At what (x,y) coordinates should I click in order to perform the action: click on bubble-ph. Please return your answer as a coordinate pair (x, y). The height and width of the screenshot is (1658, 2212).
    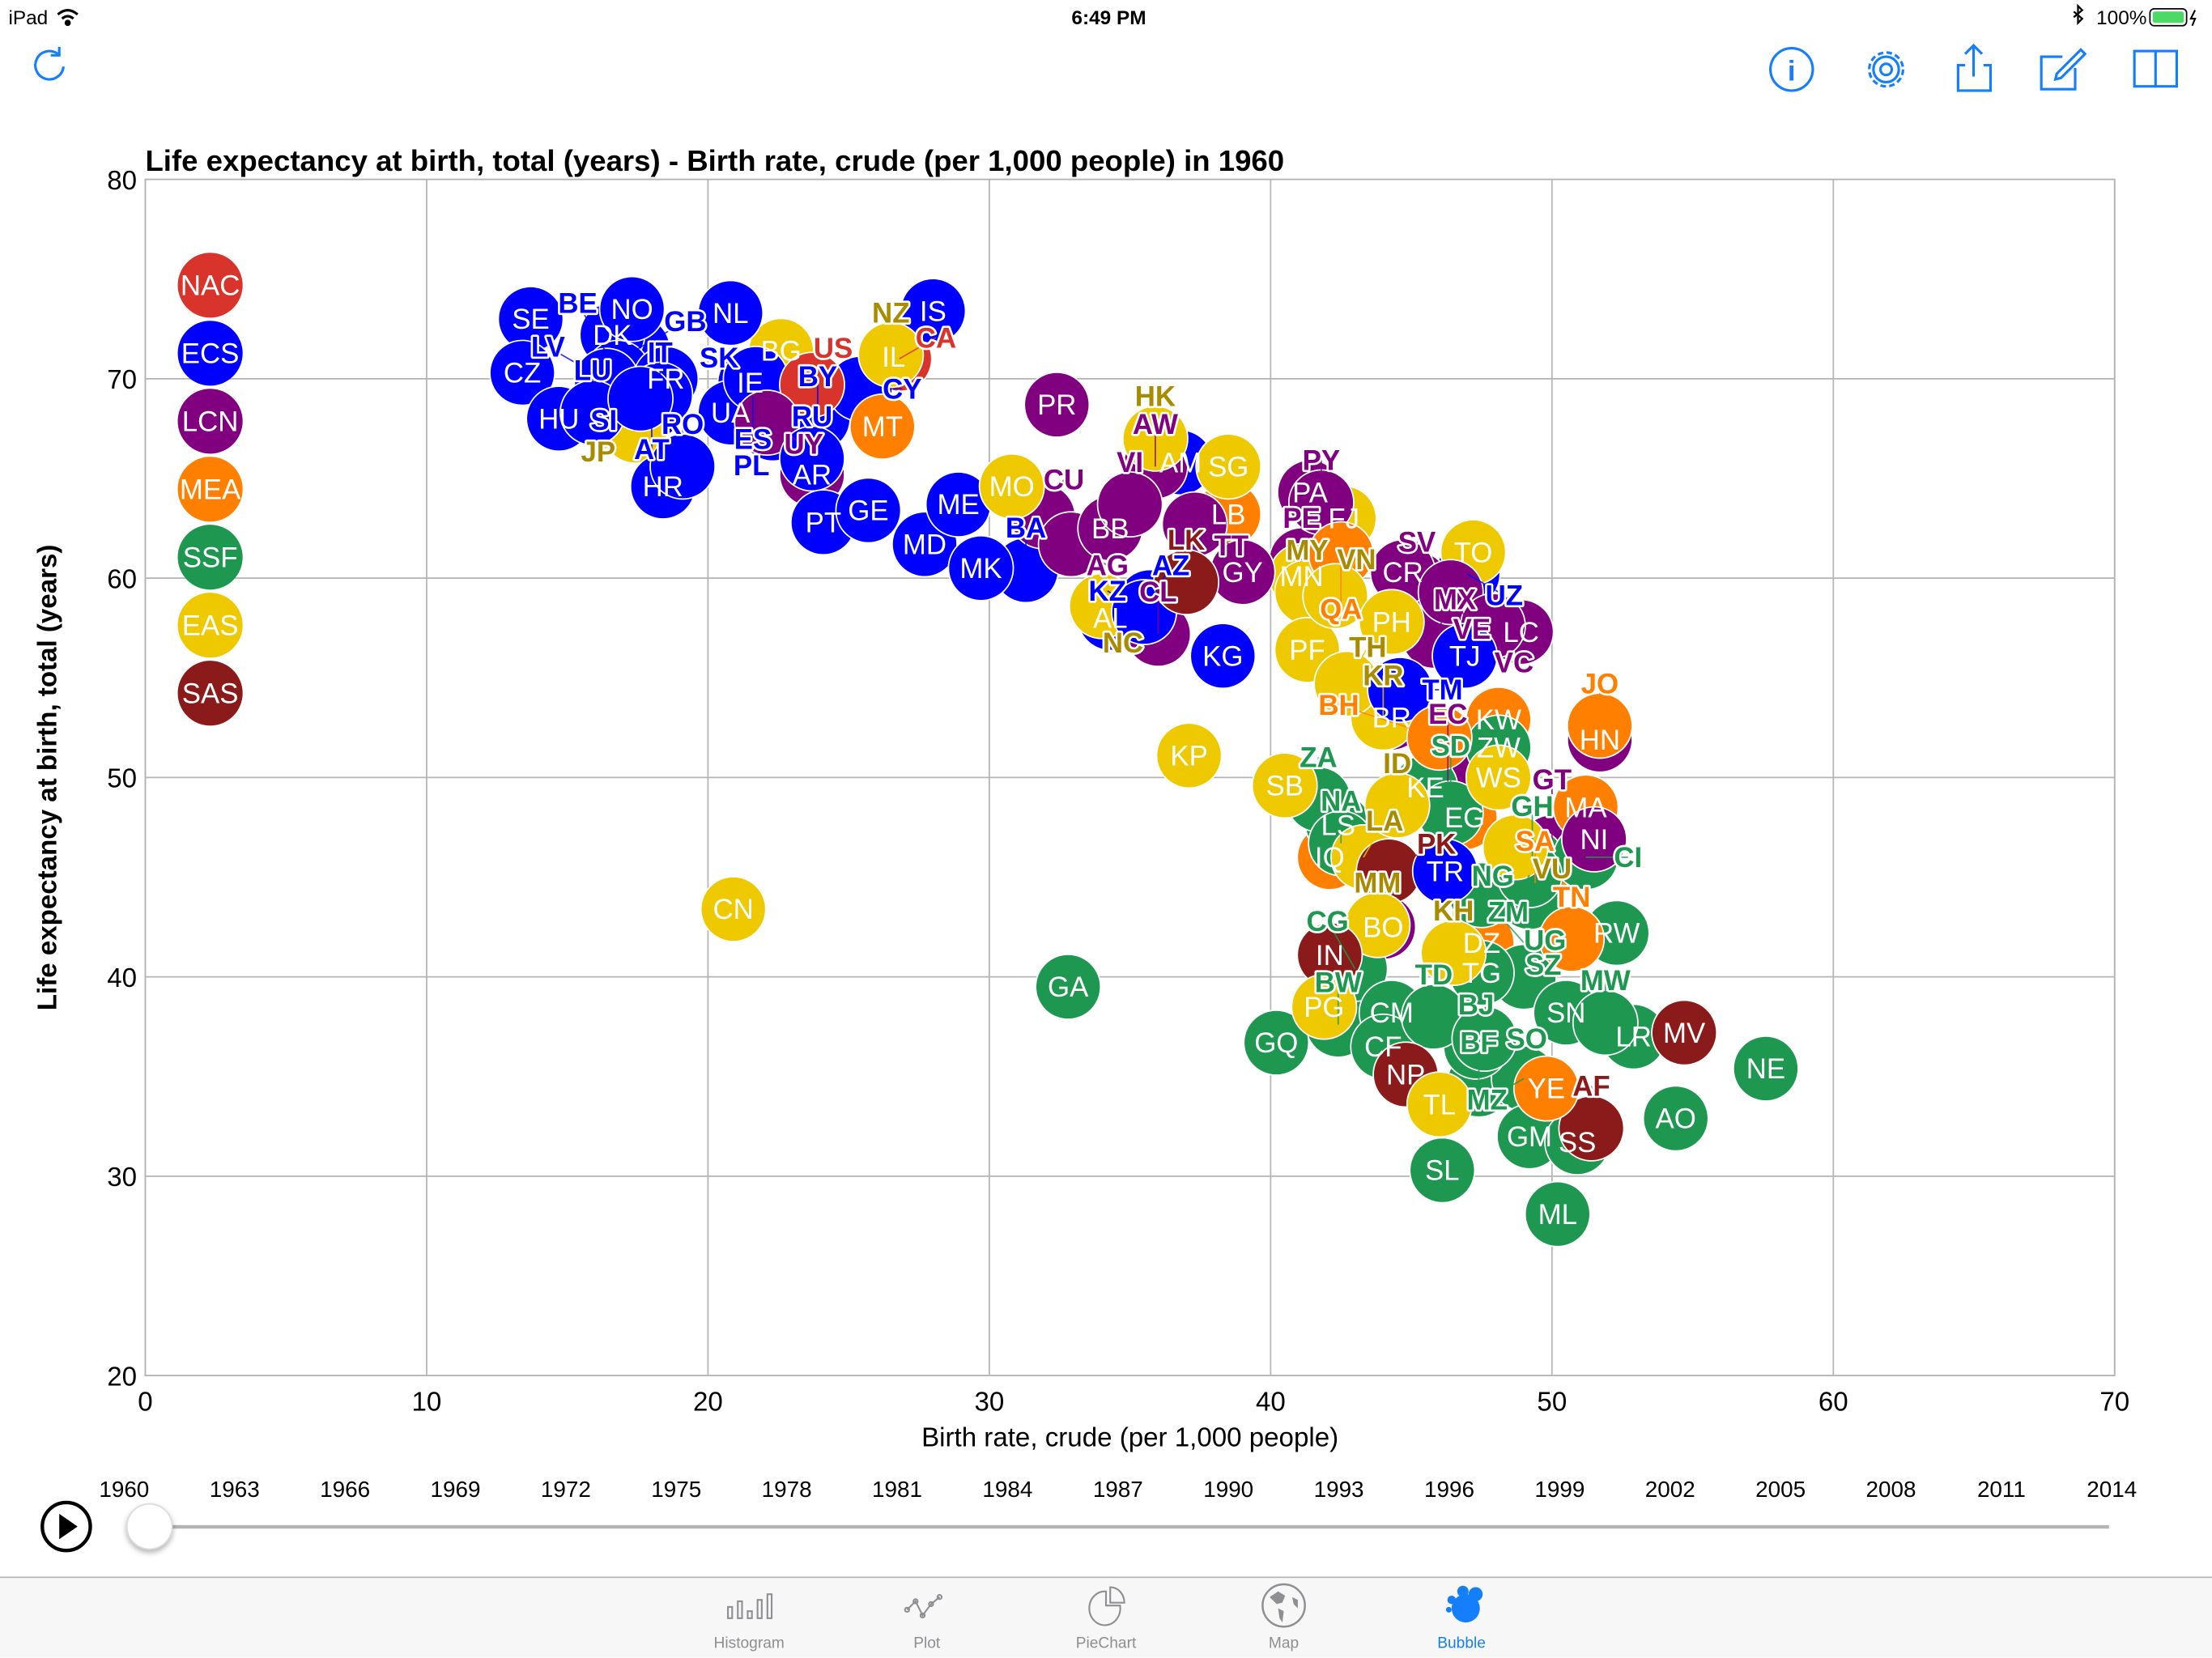
    Looking at the image, I should click on (1391, 622).